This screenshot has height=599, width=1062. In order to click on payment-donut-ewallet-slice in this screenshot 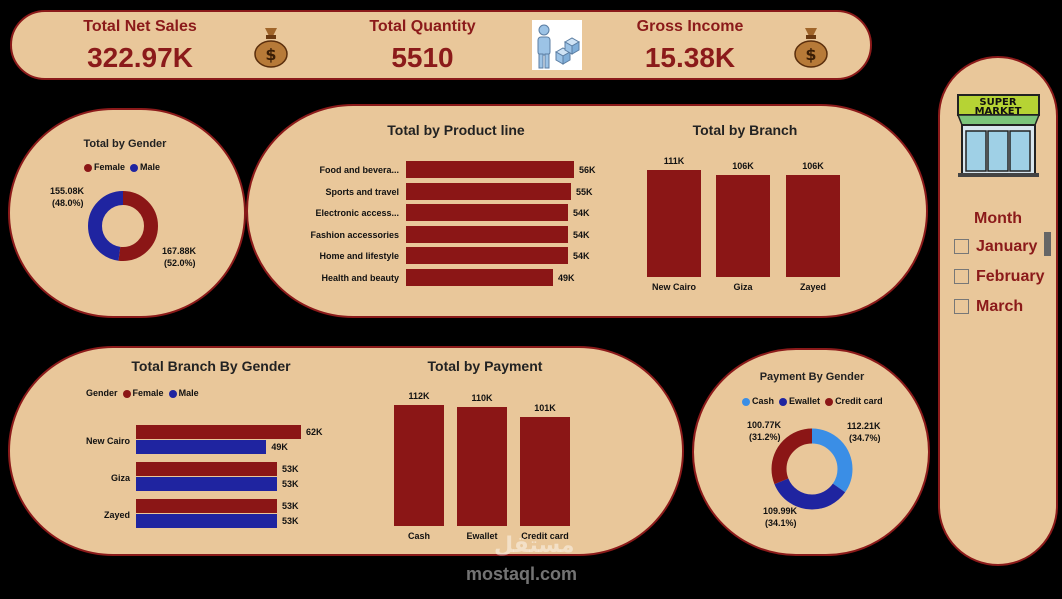, I will do `click(812, 469)`.